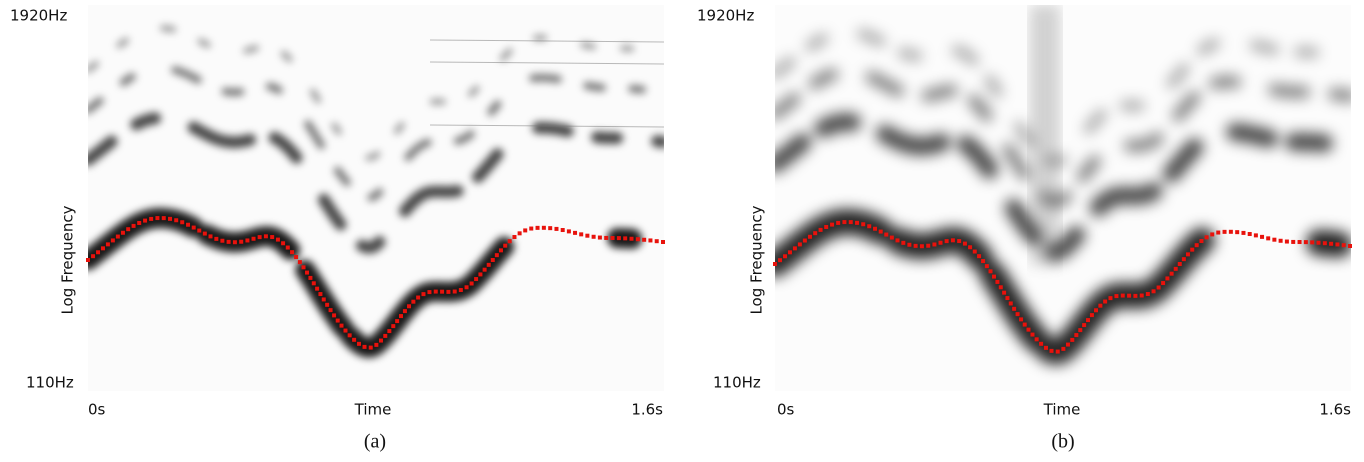 The image size is (1364, 462). What do you see at coordinates (375, 442) in the screenshot?
I see `caption: (a)` at bounding box center [375, 442].